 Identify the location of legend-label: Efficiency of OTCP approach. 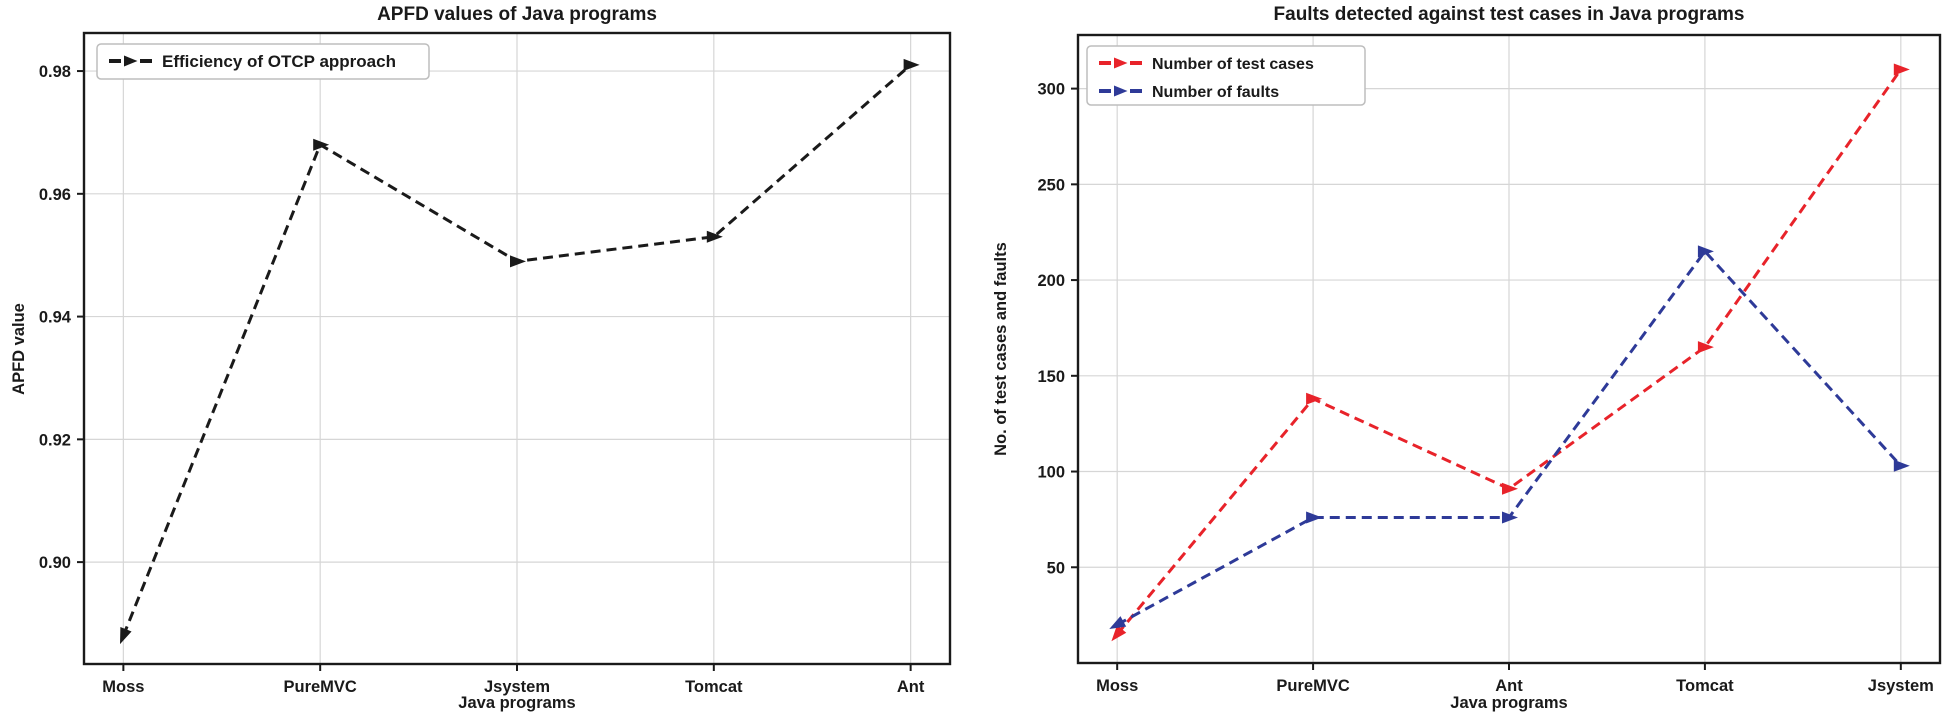
(279, 61).